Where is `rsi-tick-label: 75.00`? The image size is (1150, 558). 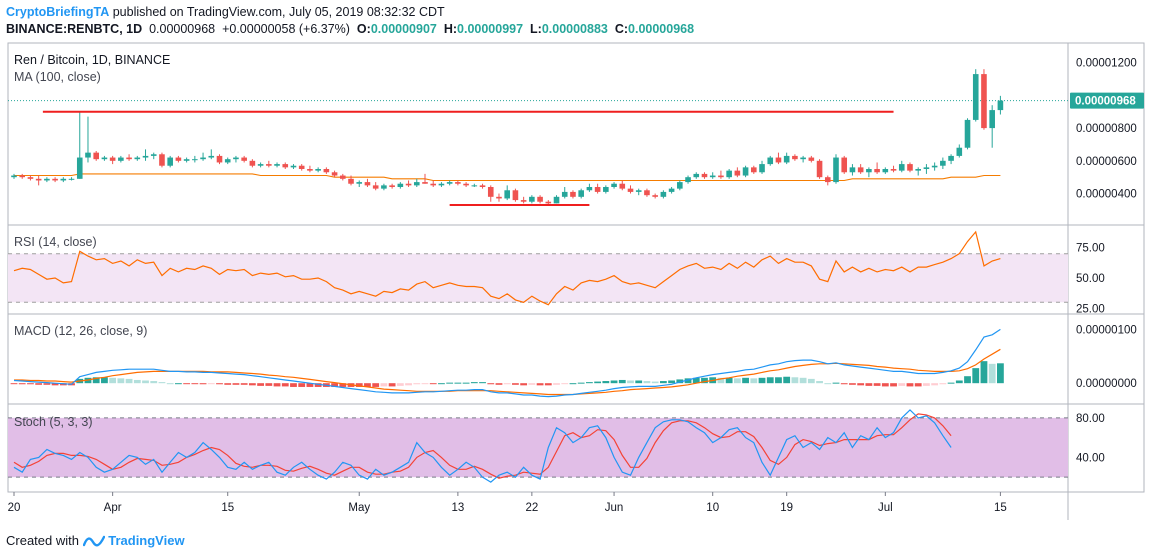 rsi-tick-label: 75.00 is located at coordinates (1090, 249).